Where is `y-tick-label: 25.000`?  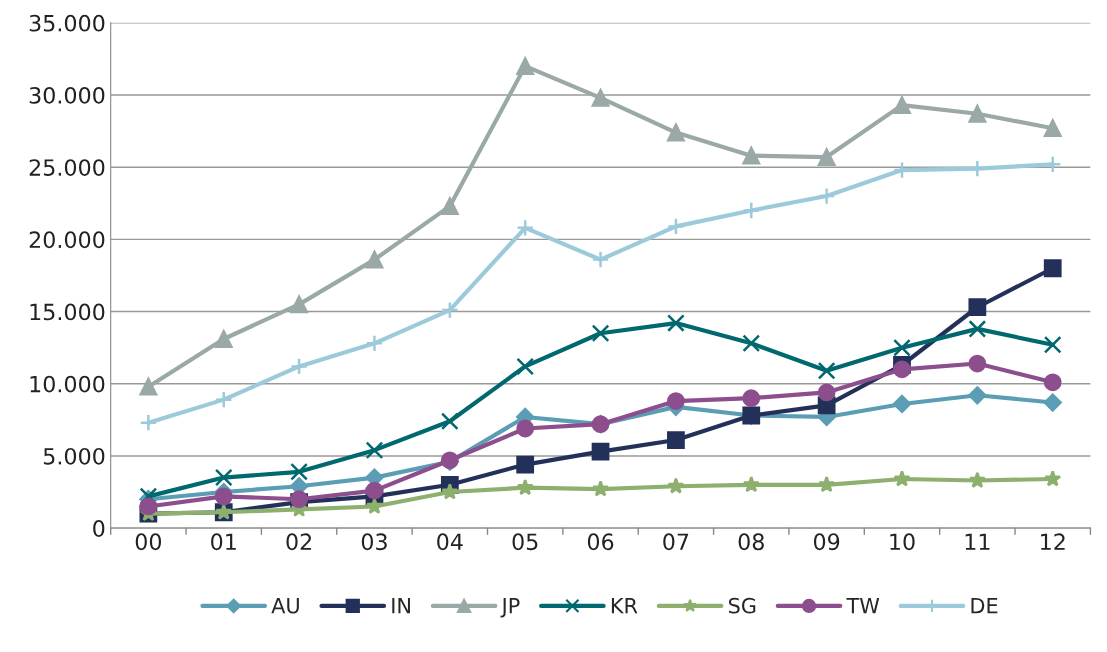
y-tick-label: 25.000 is located at coordinates (67, 167).